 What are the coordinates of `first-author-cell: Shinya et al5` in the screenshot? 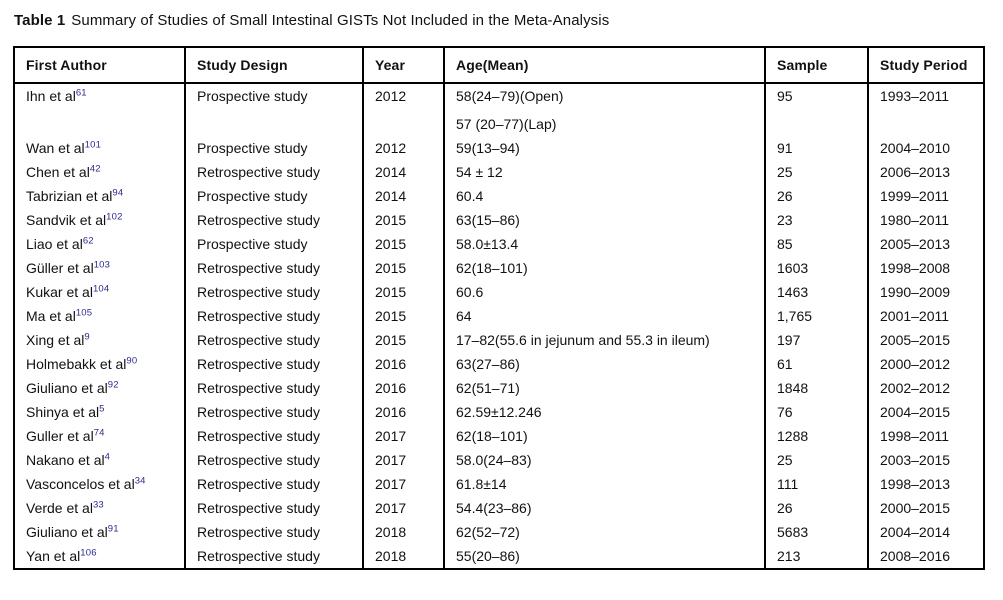 It's located at (99, 412).